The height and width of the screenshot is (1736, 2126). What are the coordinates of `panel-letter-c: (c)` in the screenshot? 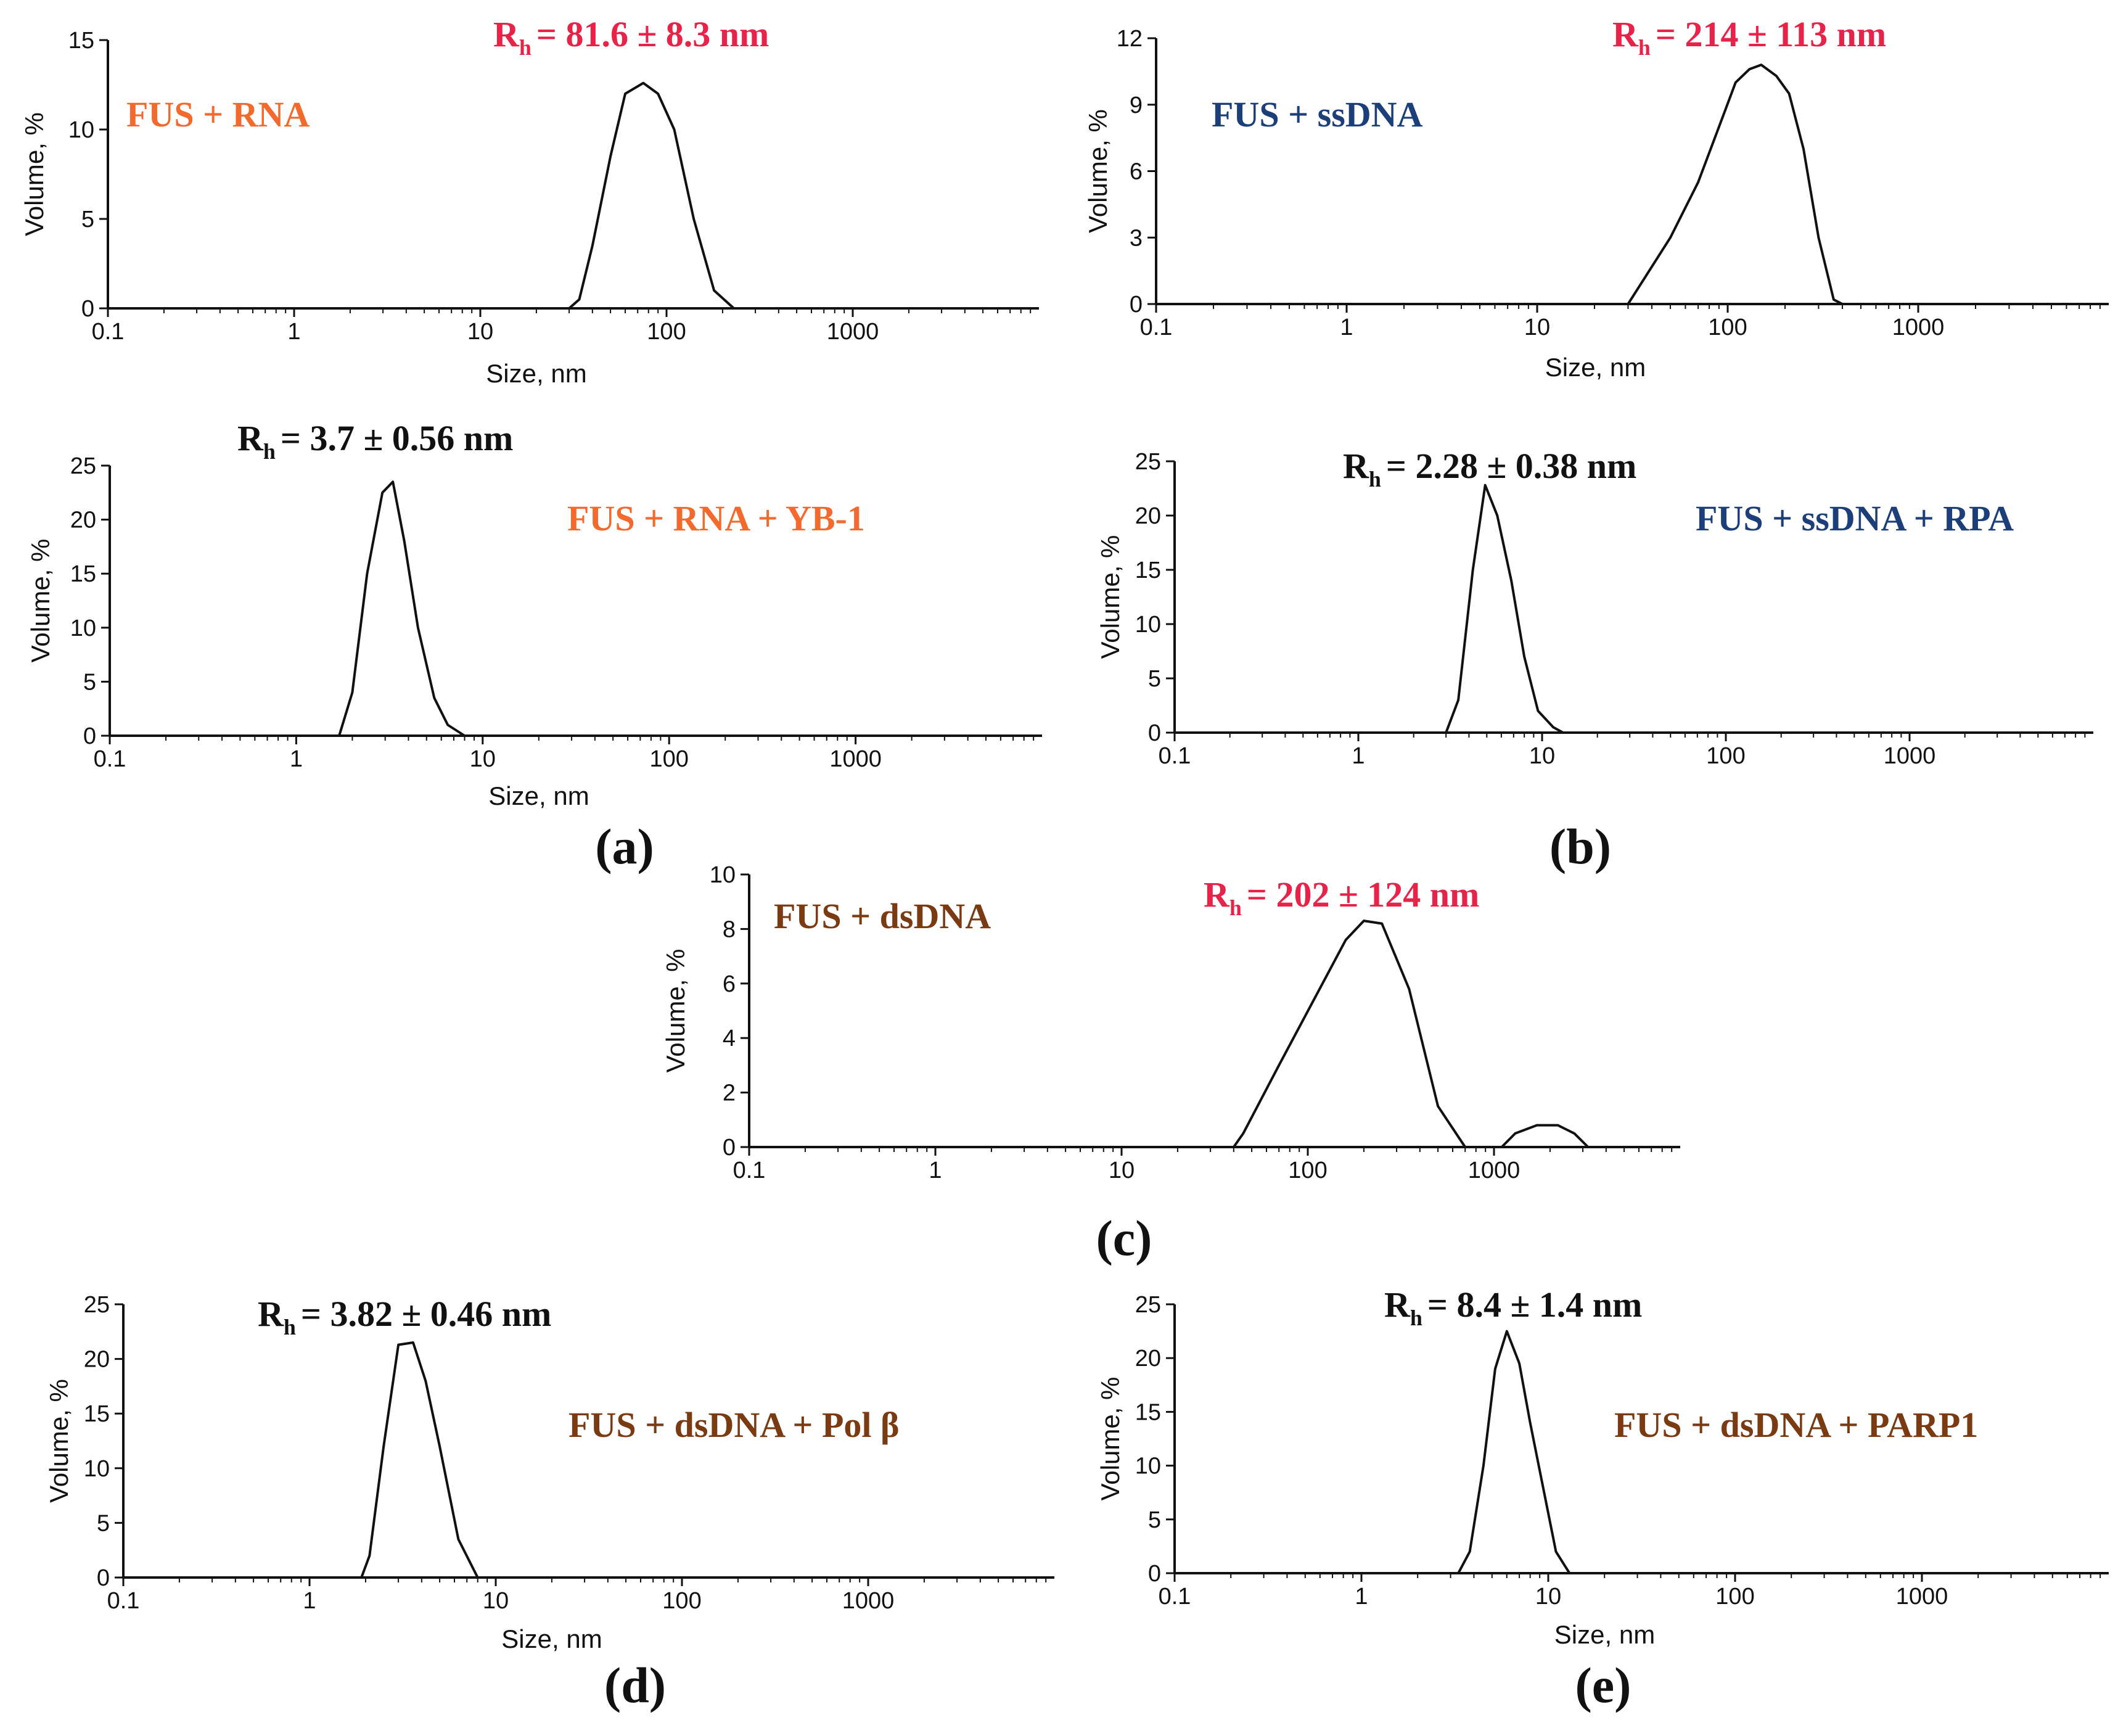 It's located at (1124, 1238).